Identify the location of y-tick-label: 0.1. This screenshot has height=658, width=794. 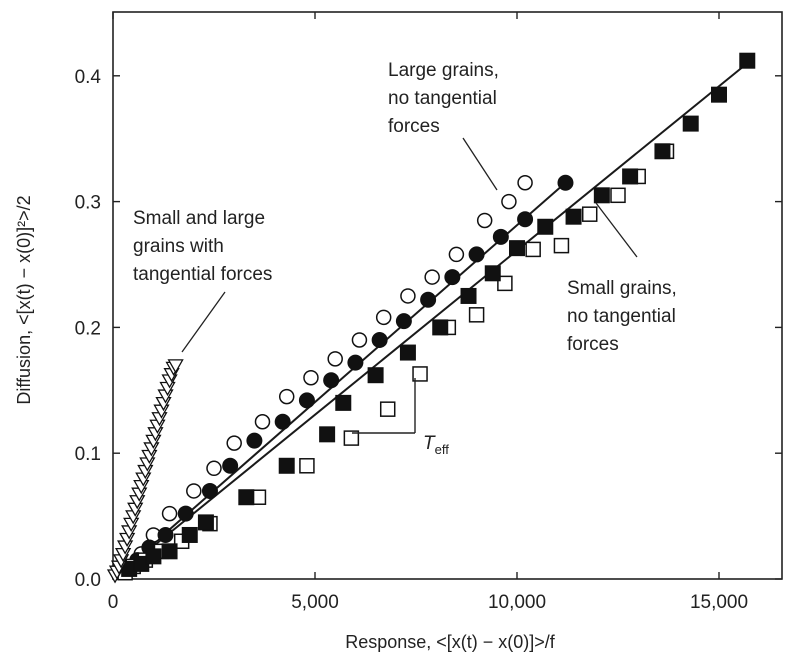
(88, 454).